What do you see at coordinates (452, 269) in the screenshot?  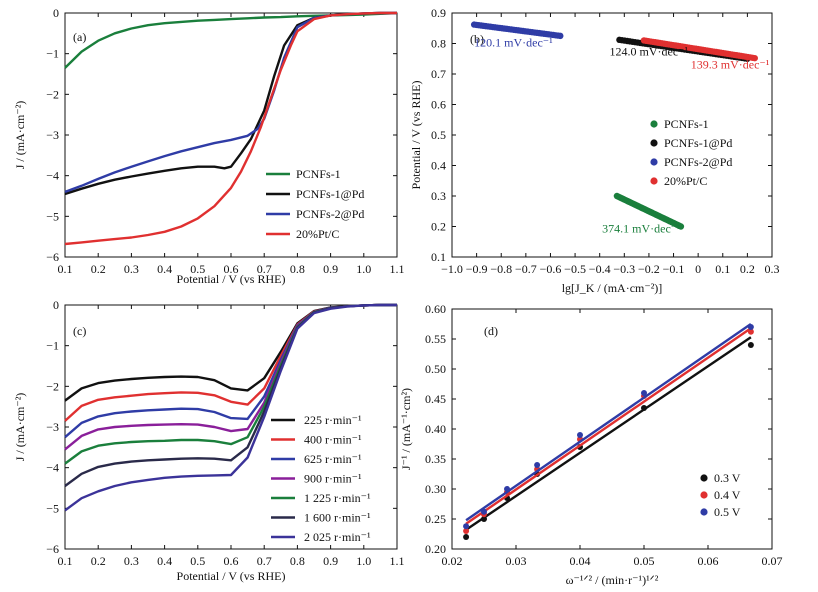 I see `x-tick-label: −1.0` at bounding box center [452, 269].